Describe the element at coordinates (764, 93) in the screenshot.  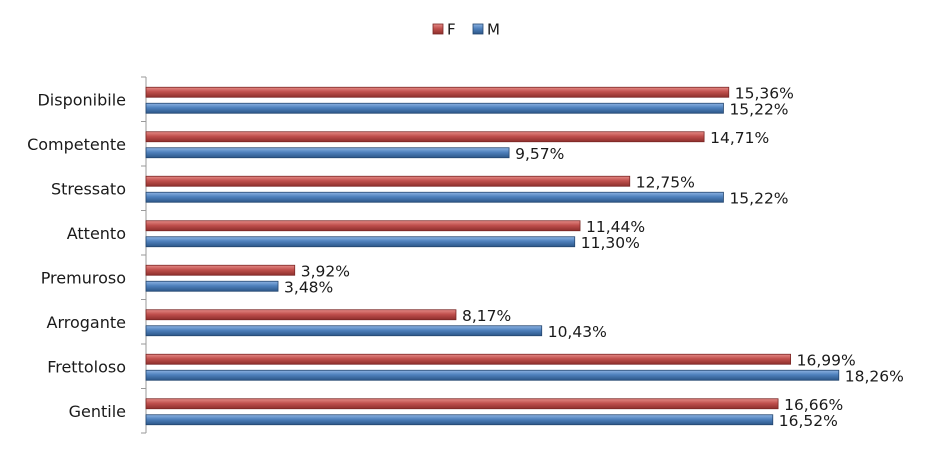
I see `data-label: 15,36%` at that location.